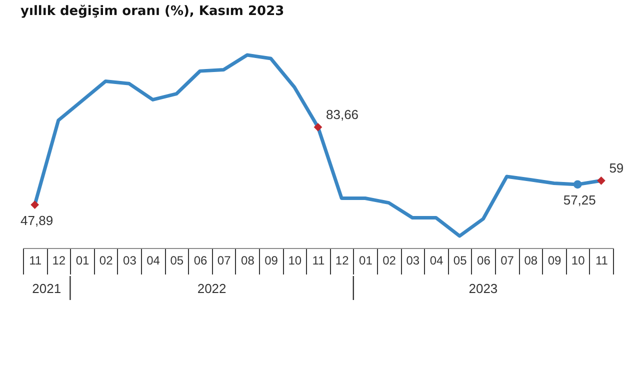 The width and height of the screenshot is (641, 380). What do you see at coordinates (152, 11) in the screenshot?
I see `chart-title: yıllık değişim oranı (%), Kasım 2023` at bounding box center [152, 11].